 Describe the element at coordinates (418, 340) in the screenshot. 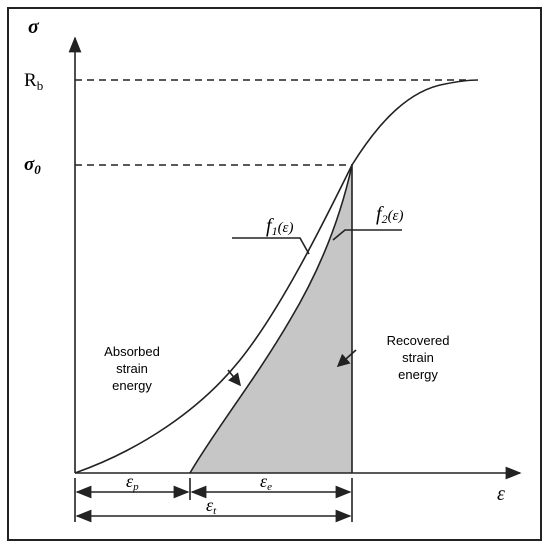

I see `recovered-line: Recovered` at that location.